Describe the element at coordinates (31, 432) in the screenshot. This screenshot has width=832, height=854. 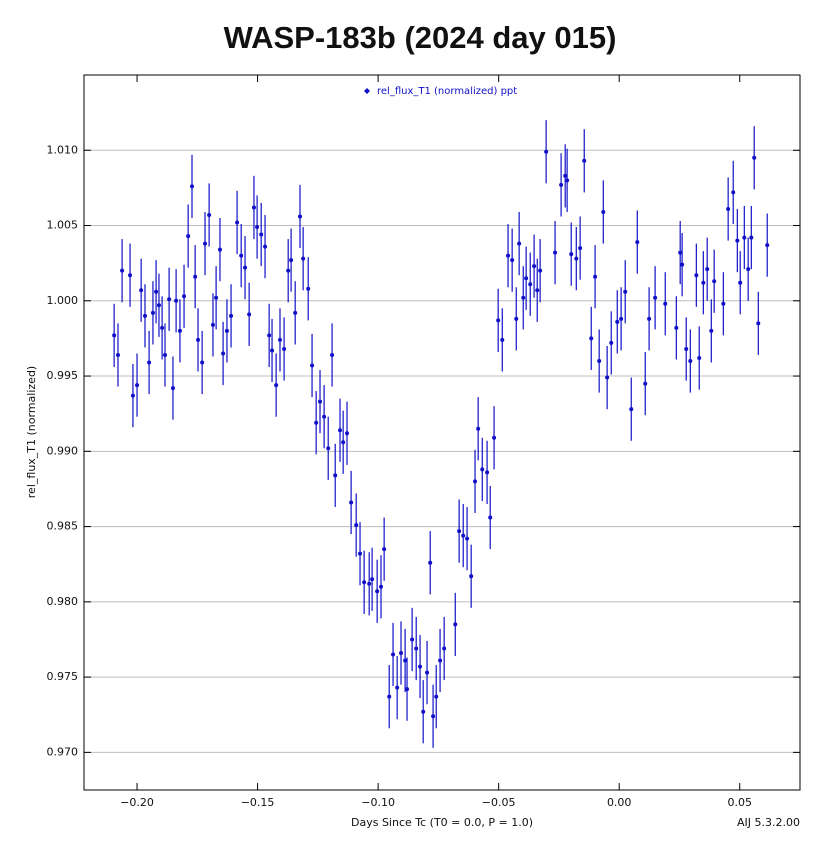
I see `y-axis-label: rel_flux_T1 (normalized)` at that location.